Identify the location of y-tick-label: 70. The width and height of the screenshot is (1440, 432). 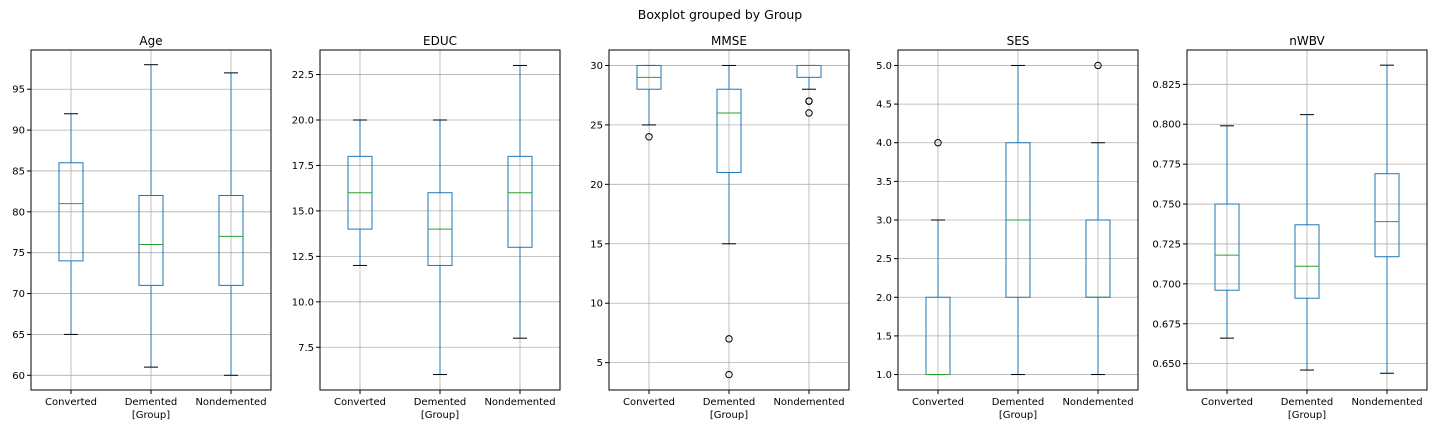
(18, 294).